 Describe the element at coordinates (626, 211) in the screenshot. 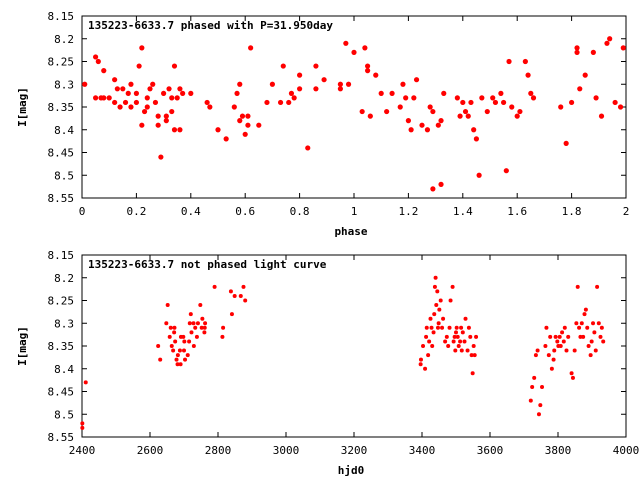

I see `x-tick-label: 2` at that location.